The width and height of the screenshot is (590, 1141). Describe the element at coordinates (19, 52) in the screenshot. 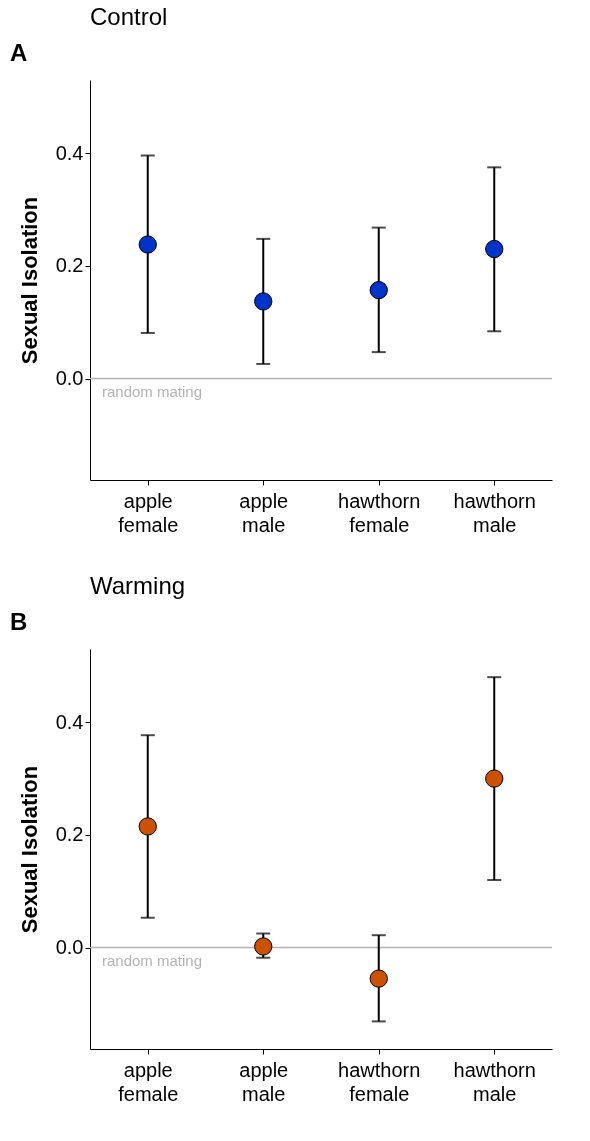

I see `text: A` at that location.